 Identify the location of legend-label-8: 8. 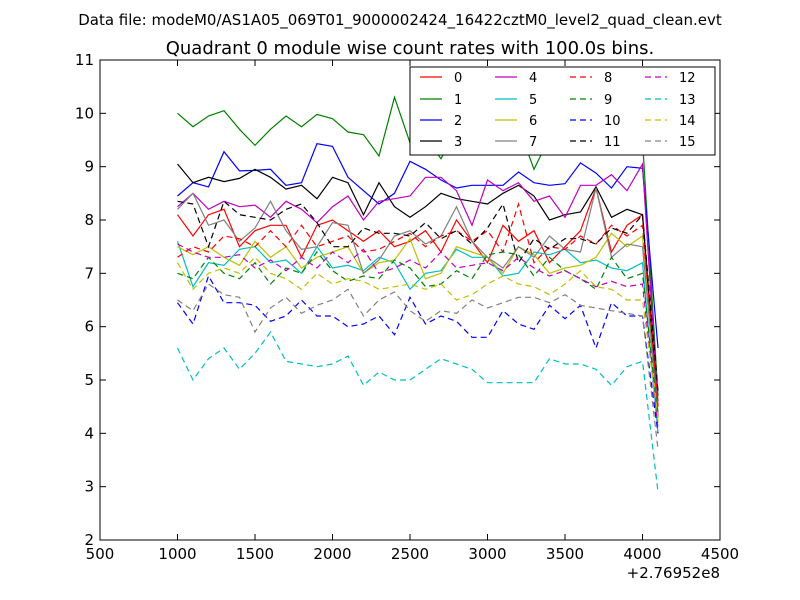
(608, 78).